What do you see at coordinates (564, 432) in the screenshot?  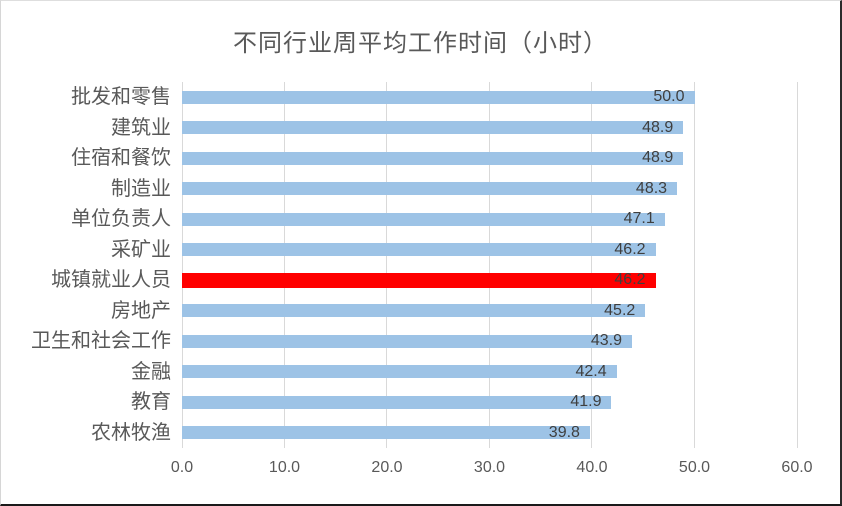 I see `value-label: 39.8` at bounding box center [564, 432].